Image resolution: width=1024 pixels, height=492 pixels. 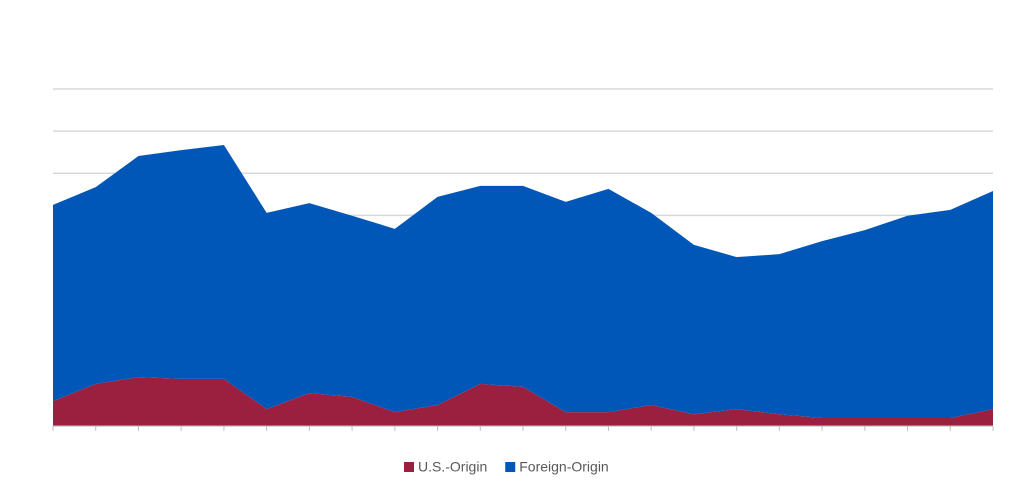 I want to click on legend-label: Foreign-Origin, so click(x=563, y=467).